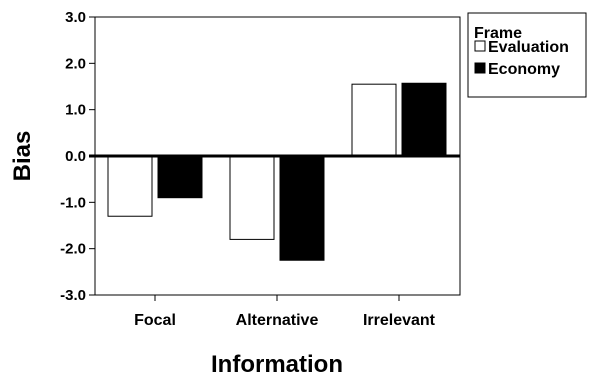  Describe the element at coordinates (480, 46) in the screenshot. I see `legend-swatch-evaluation` at that location.